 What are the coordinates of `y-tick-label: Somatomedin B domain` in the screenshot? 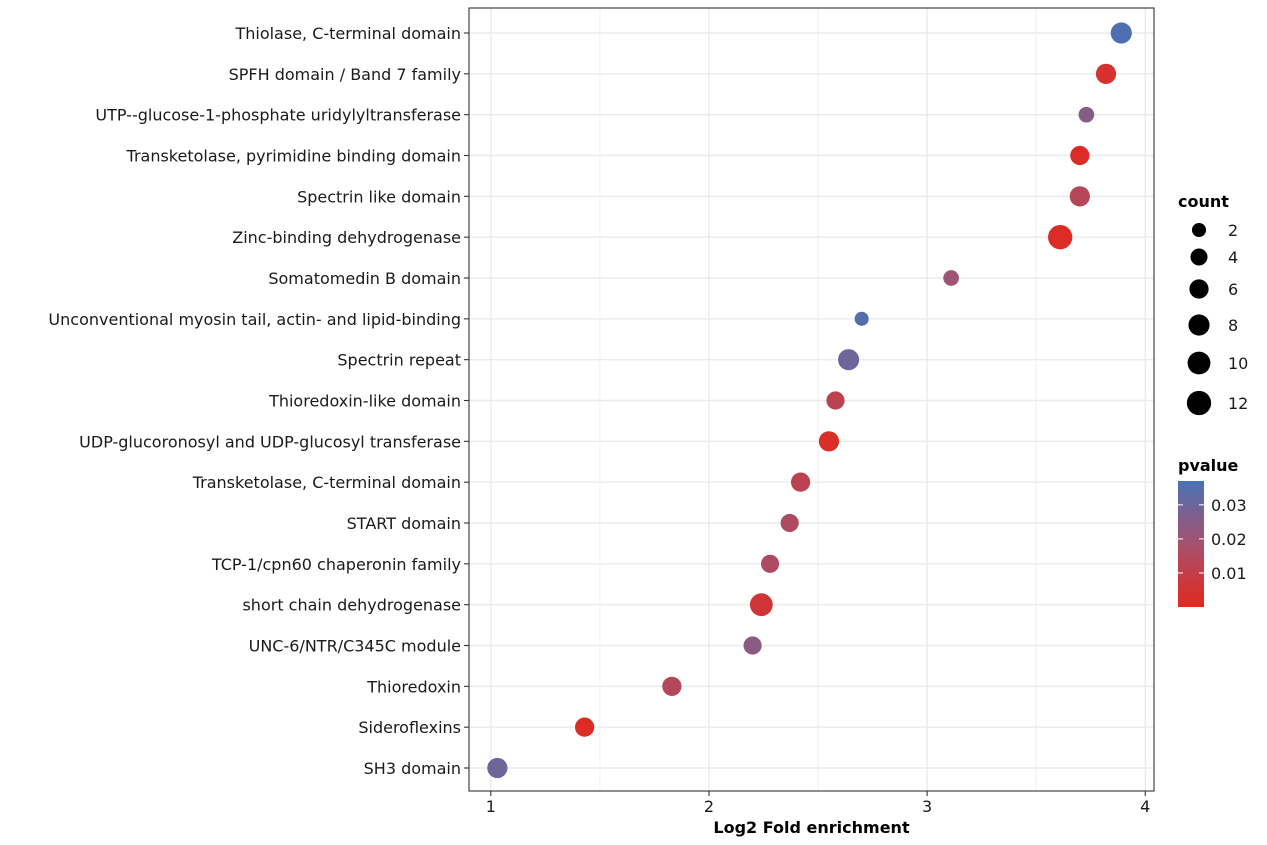 It's located at (364, 278).